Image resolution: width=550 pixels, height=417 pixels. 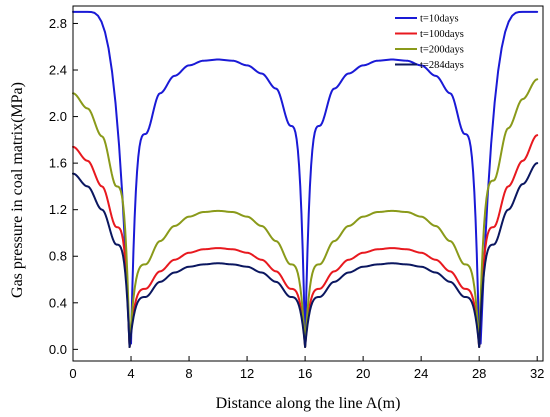 I want to click on y-tick-label: 2.0, so click(x=58, y=116).